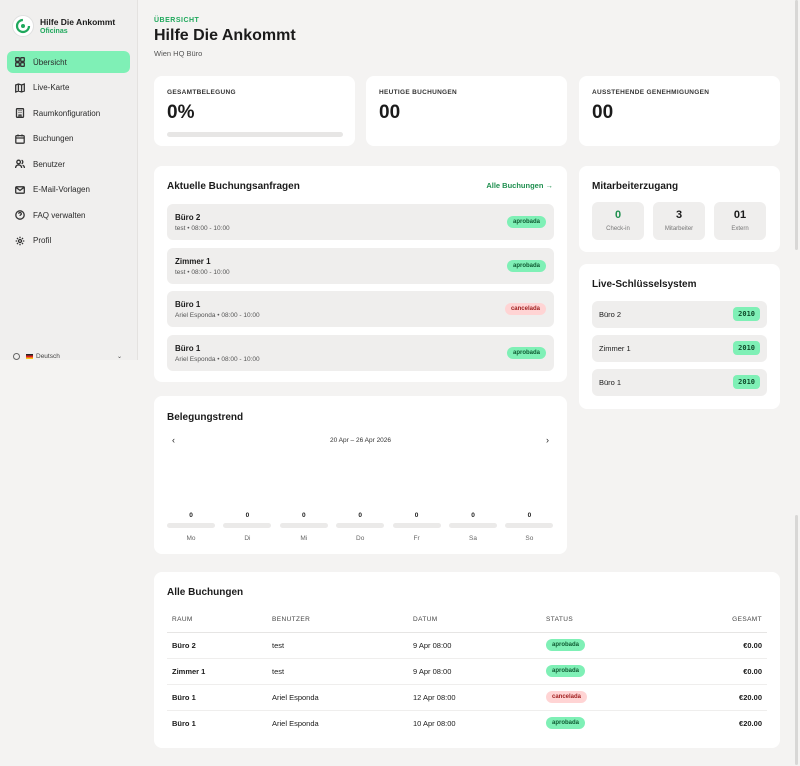 This screenshot has width=800, height=766. I want to click on sidebar-item-profil: Profil, so click(68, 241).